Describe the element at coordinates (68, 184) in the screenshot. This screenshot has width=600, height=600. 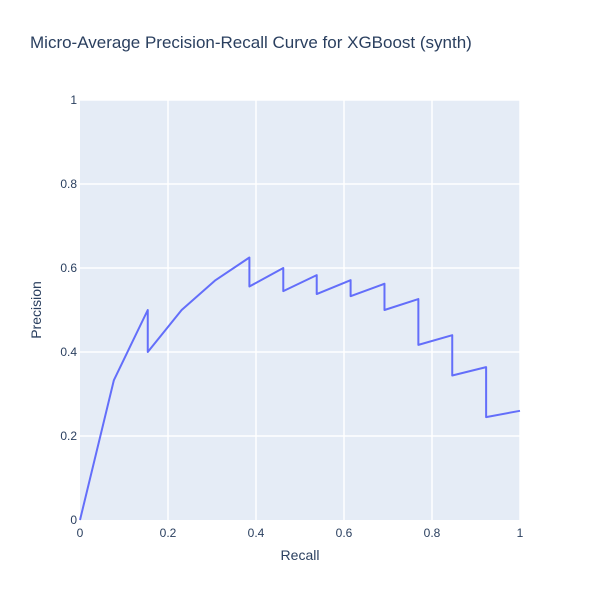
I see `y-tick-label: 0.8` at that location.